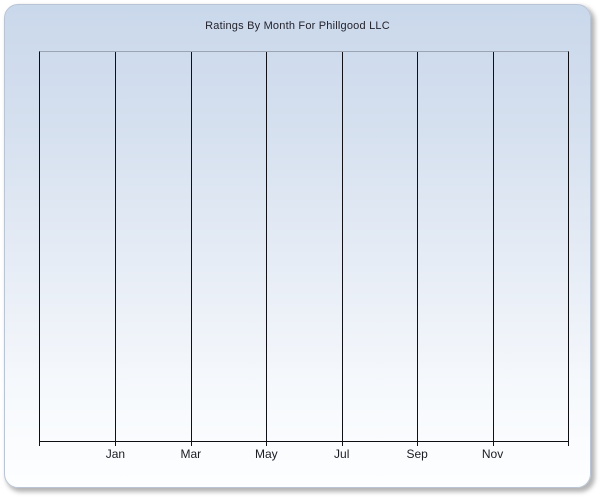  What do you see at coordinates (191, 454) in the screenshot?
I see `x-axis-label-mar: Mar` at bounding box center [191, 454].